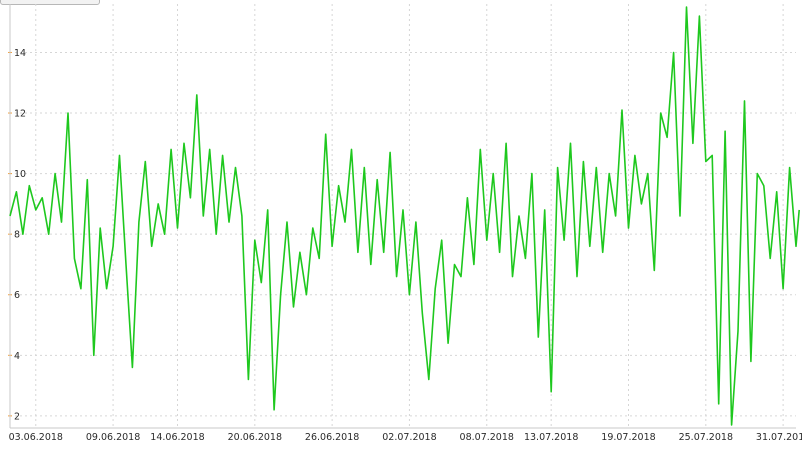  Describe the element at coordinates (17, 356) in the screenshot. I see `y-tick-label: 4` at that location.